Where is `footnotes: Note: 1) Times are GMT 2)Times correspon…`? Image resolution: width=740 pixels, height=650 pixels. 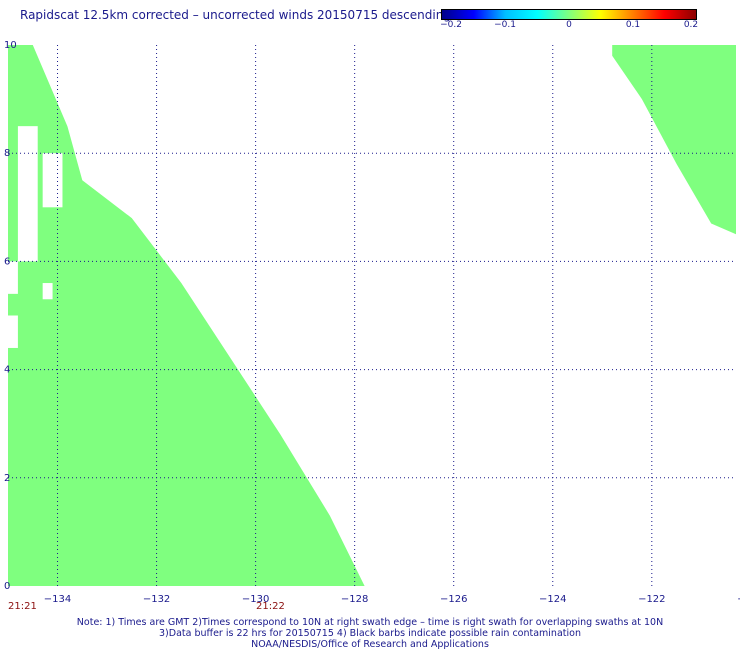
footnotes: Note: 1) Times are GMT 2)Times correspon… is located at coordinates (370, 633).